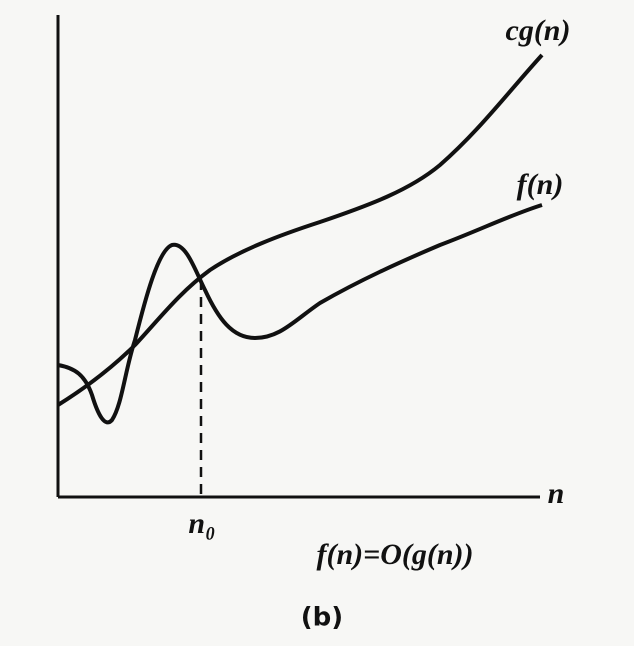 The height and width of the screenshot is (646, 634). What do you see at coordinates (322, 618) in the screenshot?
I see `figure-label: (b)` at bounding box center [322, 618].